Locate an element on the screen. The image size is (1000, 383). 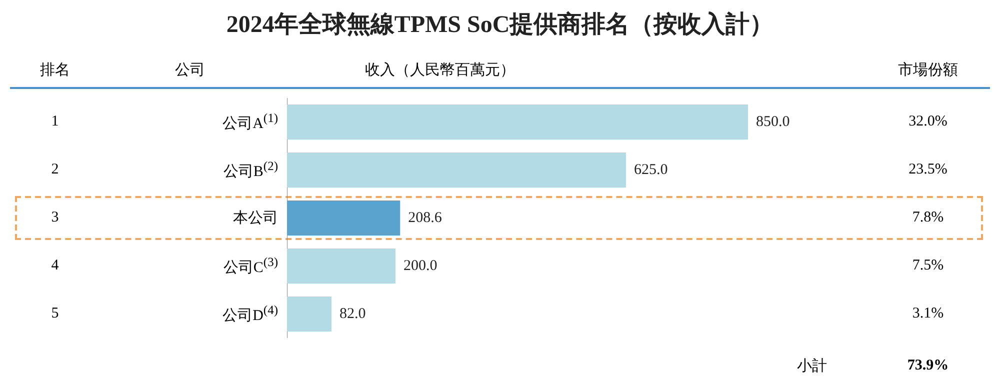
x-axis-title: 收入（人民幣百萬元） is located at coordinates (440, 70).